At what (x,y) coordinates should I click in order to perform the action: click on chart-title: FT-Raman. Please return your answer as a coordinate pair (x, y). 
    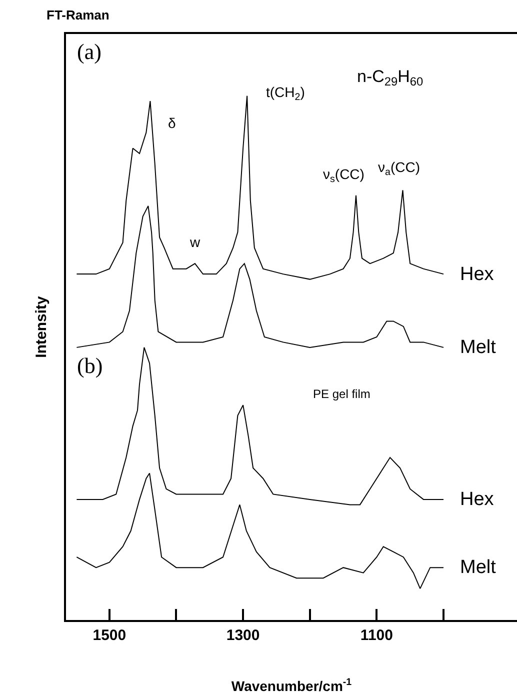
    Looking at the image, I should click on (78, 15).